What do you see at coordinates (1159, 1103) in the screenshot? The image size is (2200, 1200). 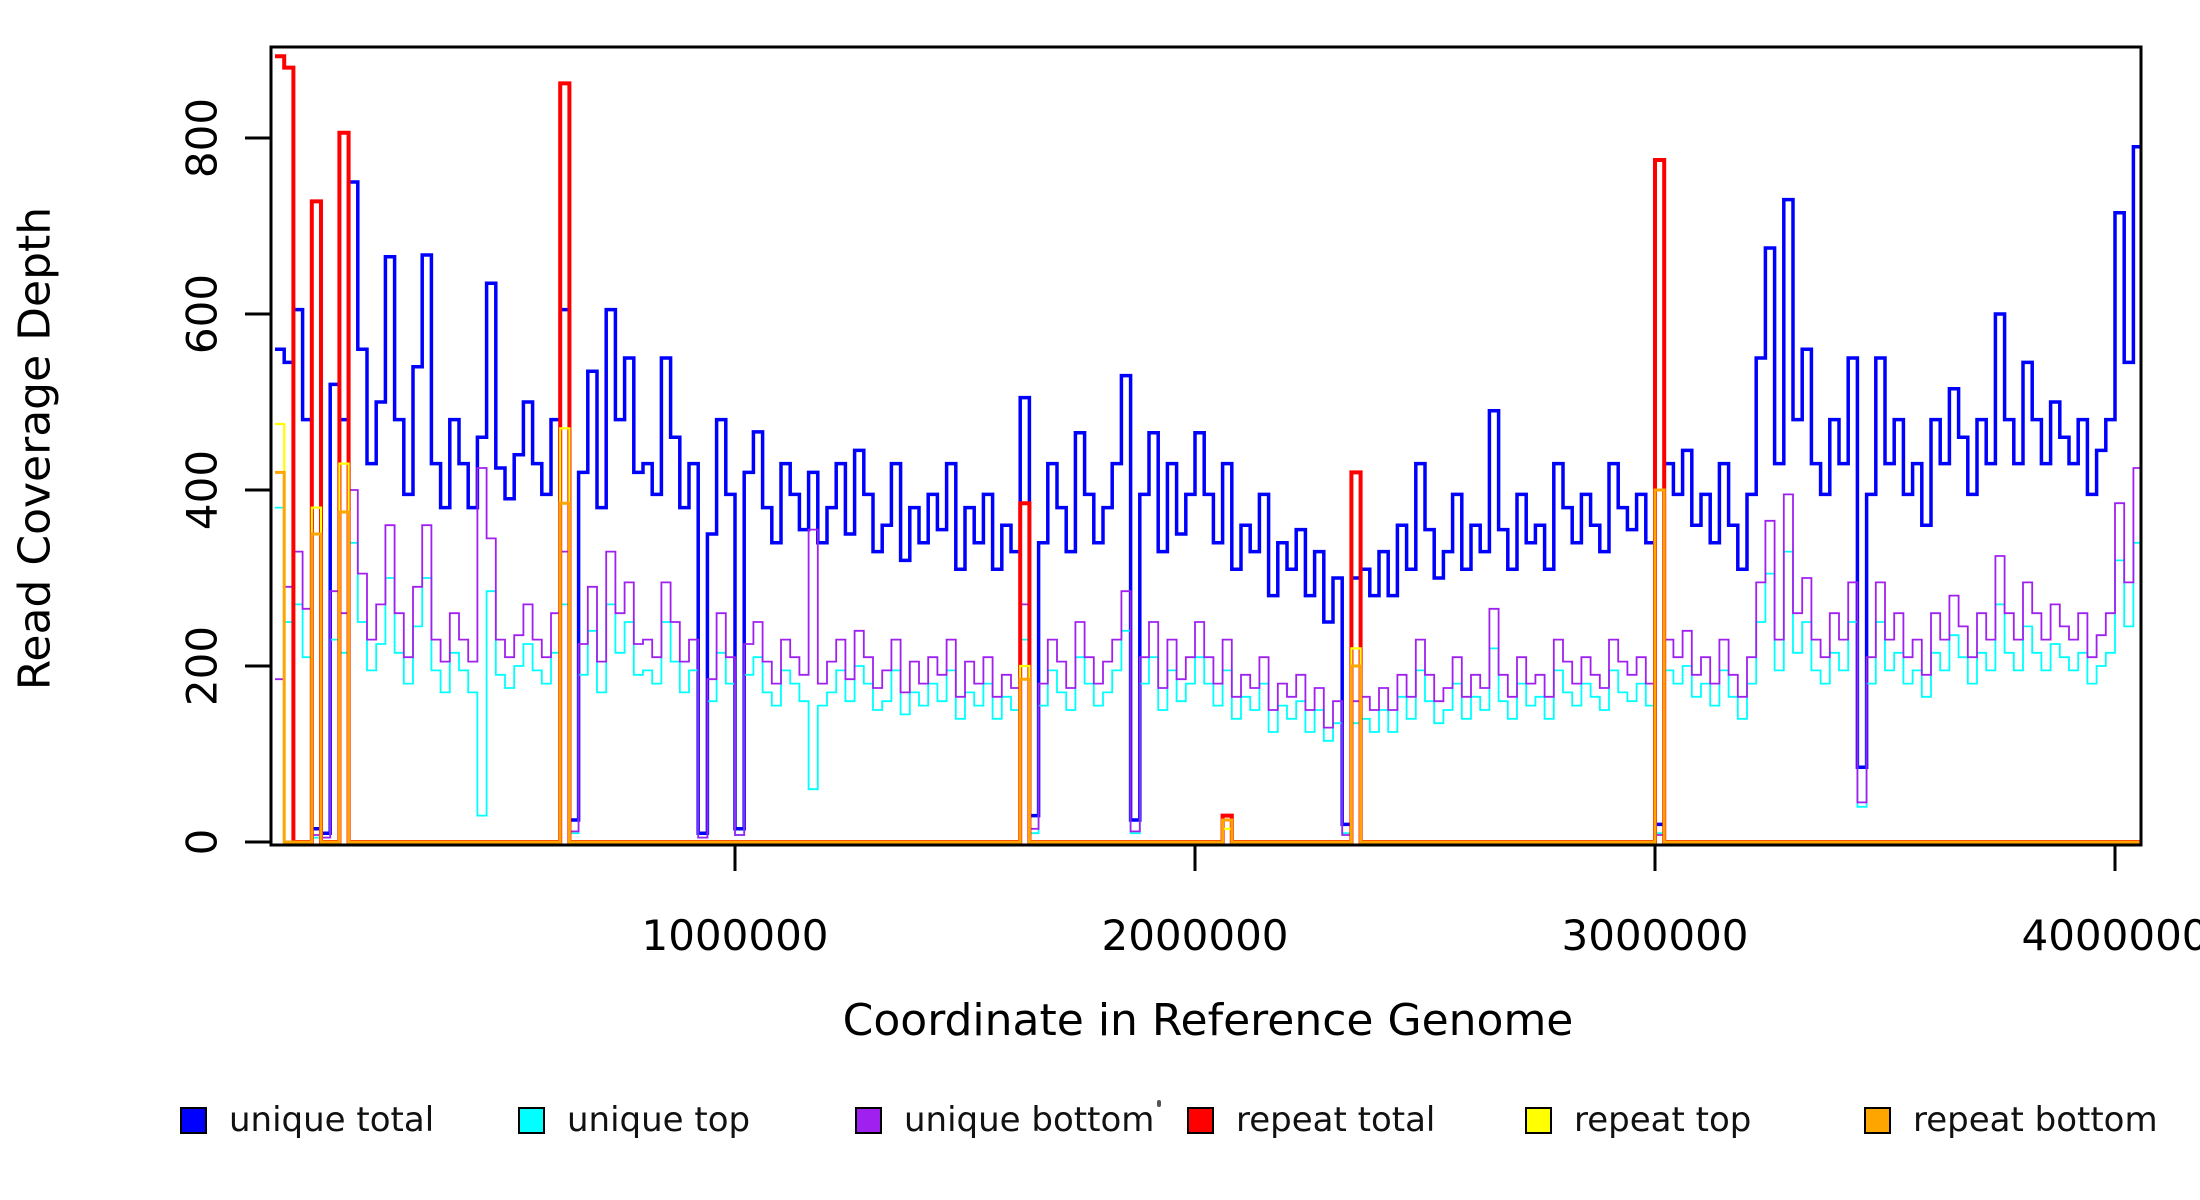 I see `stray-mark` at bounding box center [1159, 1103].